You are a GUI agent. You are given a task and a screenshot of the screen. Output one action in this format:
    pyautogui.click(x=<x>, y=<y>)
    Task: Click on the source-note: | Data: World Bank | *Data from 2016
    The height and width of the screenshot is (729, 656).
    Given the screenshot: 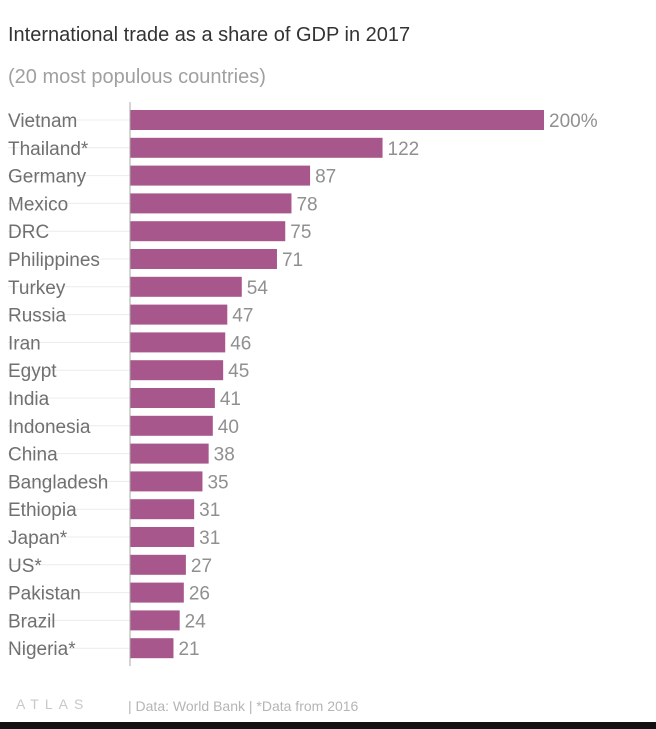 What is the action you would take?
    pyautogui.click(x=243, y=706)
    